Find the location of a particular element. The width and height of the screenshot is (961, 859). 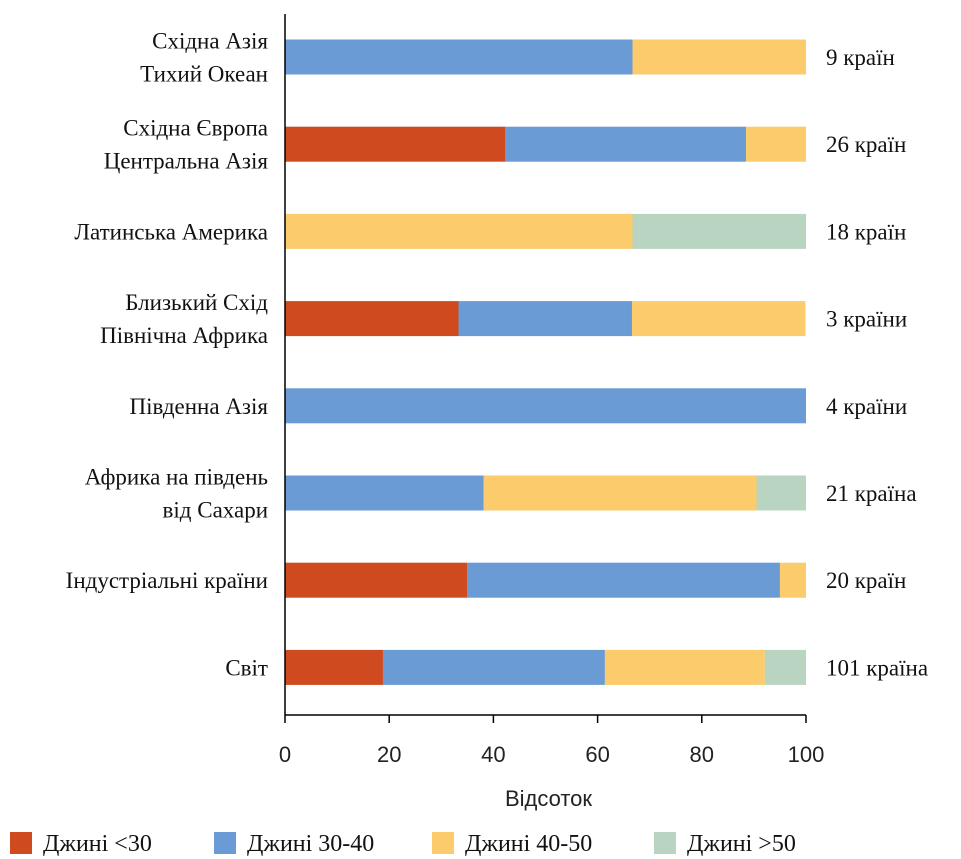

category-label: Латинська Америка is located at coordinates (171, 231).